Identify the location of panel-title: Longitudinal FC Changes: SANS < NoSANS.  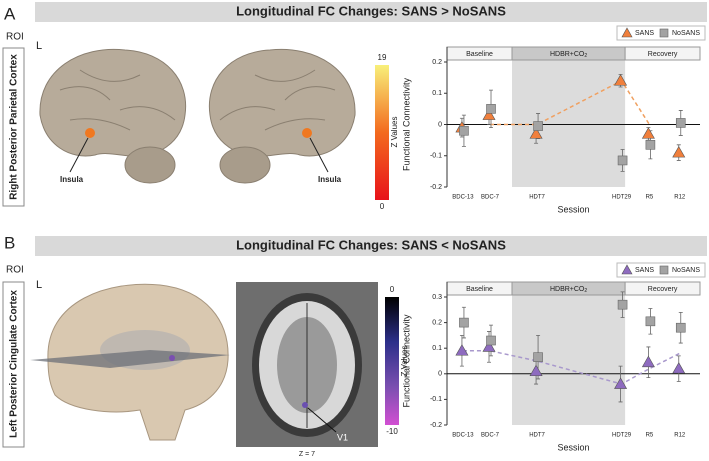
(371, 244).